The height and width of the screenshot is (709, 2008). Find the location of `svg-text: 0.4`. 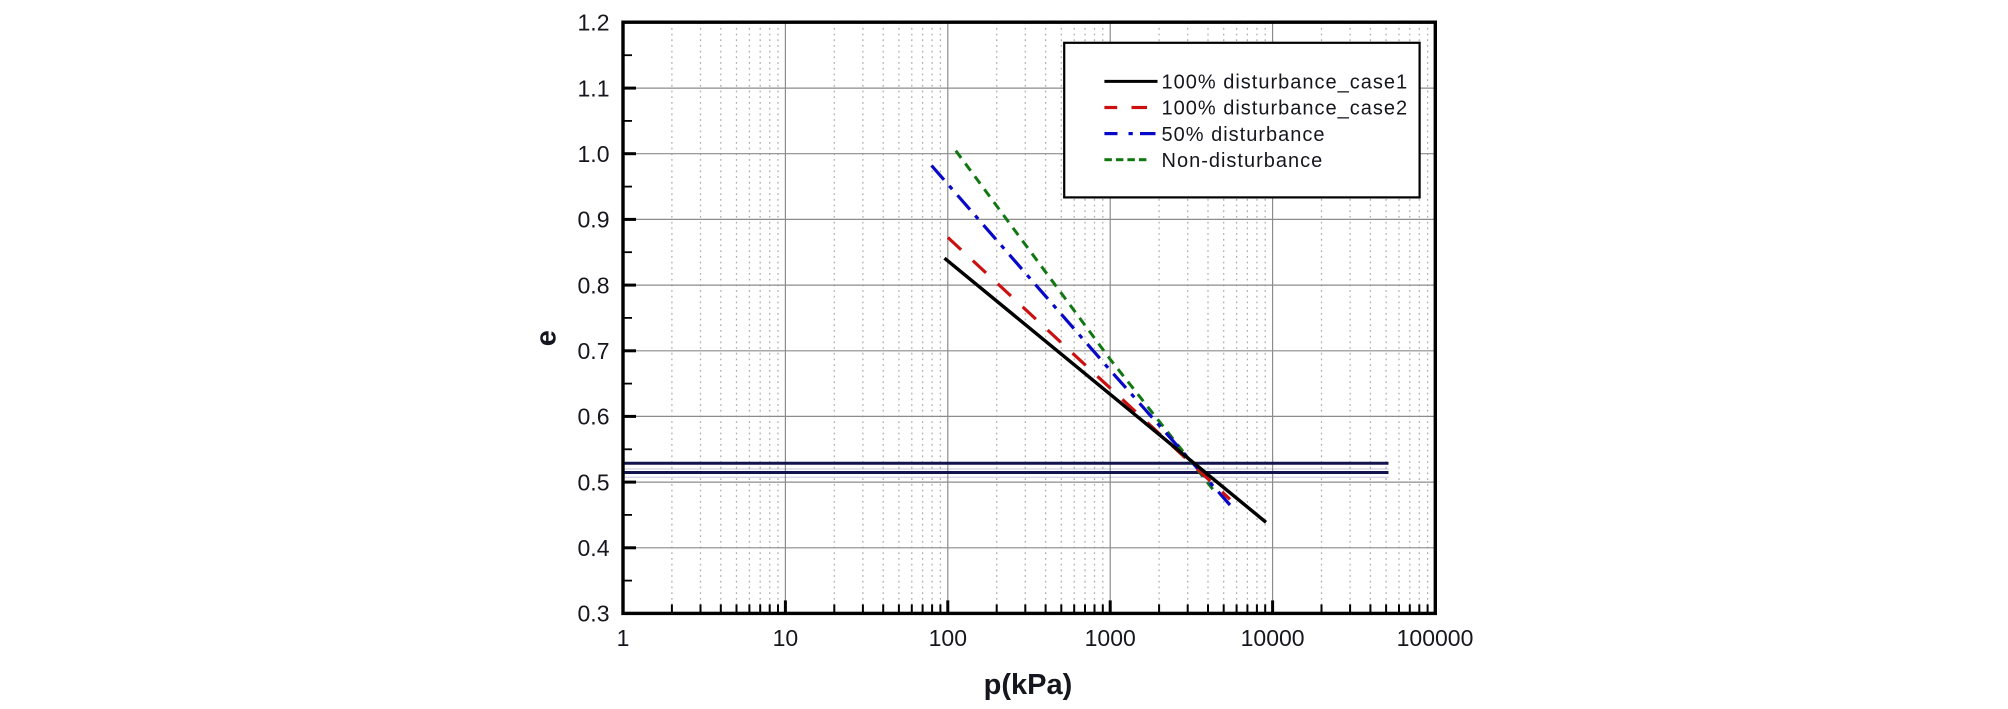

svg-text: 0.4 is located at coordinates (594, 548).